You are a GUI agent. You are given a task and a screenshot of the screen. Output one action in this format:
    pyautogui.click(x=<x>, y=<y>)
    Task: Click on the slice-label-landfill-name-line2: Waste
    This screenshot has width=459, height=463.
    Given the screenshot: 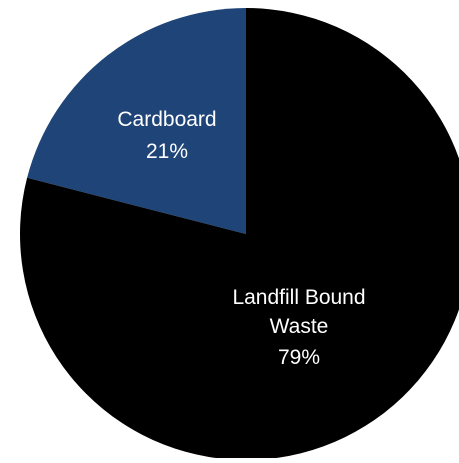 What is the action you would take?
    pyautogui.click(x=299, y=326)
    